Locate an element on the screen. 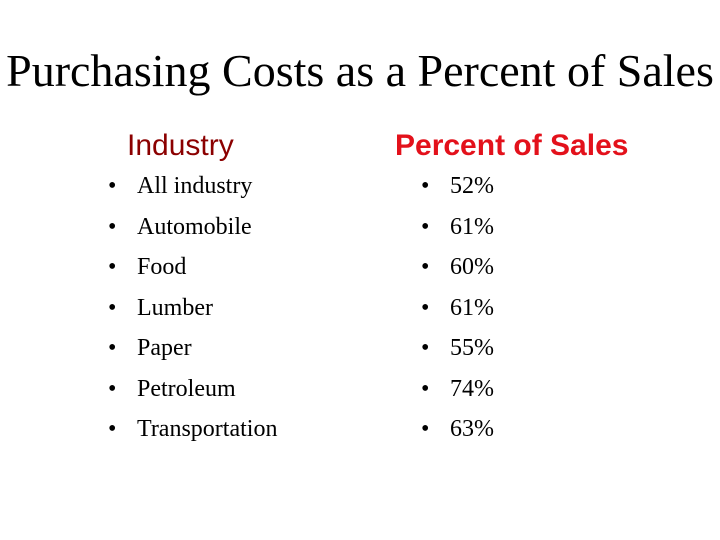 This screenshot has width=720, height=540. list-item: • Paper is located at coordinates (192, 348).